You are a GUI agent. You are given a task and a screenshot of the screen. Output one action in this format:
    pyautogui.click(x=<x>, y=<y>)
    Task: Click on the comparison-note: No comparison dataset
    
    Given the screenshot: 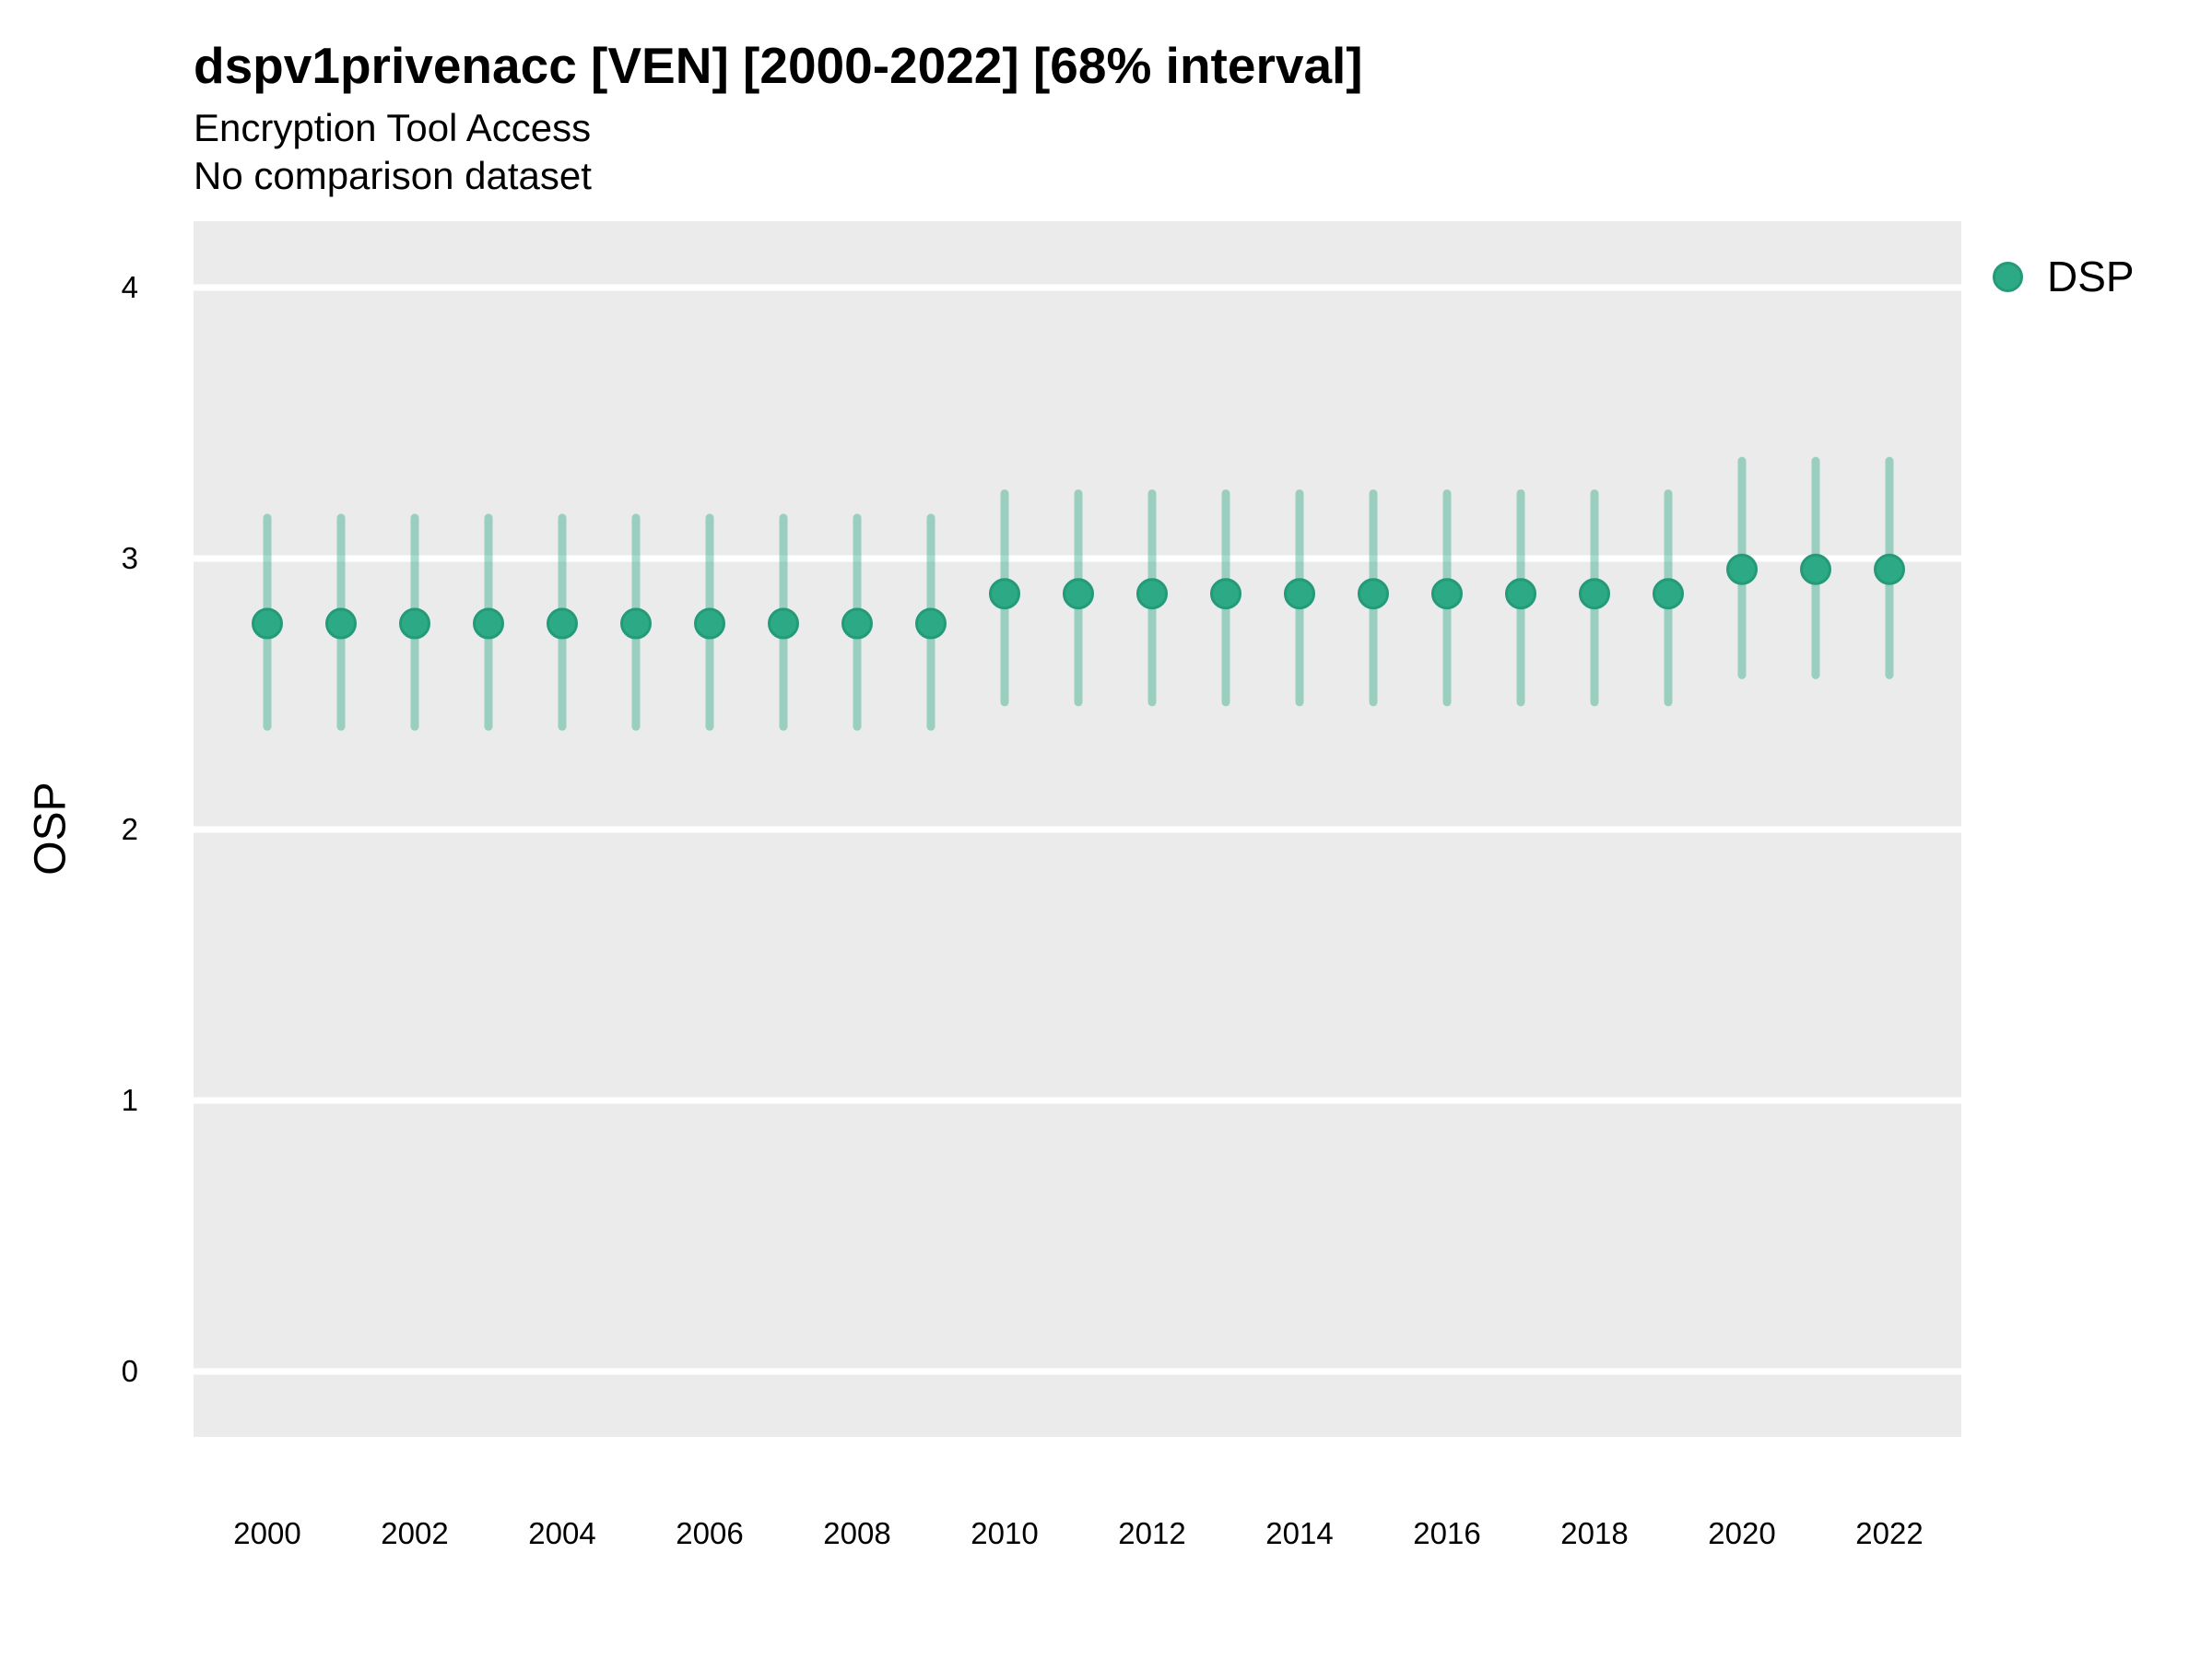 What is the action you would take?
    pyautogui.click(x=393, y=175)
    